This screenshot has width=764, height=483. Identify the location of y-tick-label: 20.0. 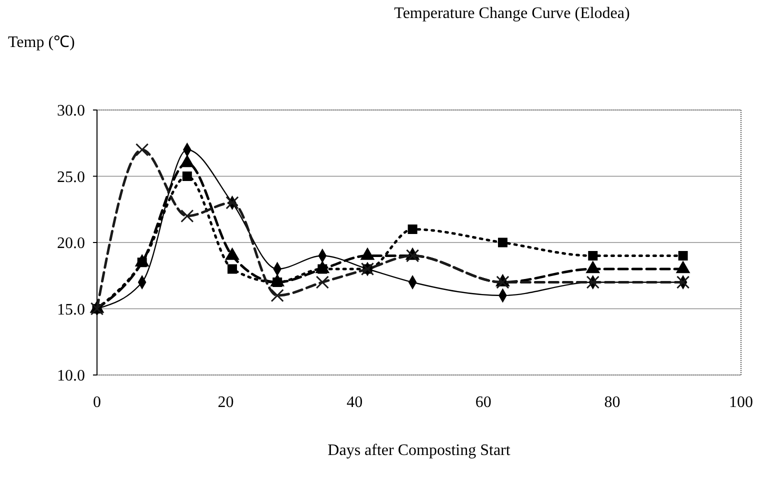
(71, 243).